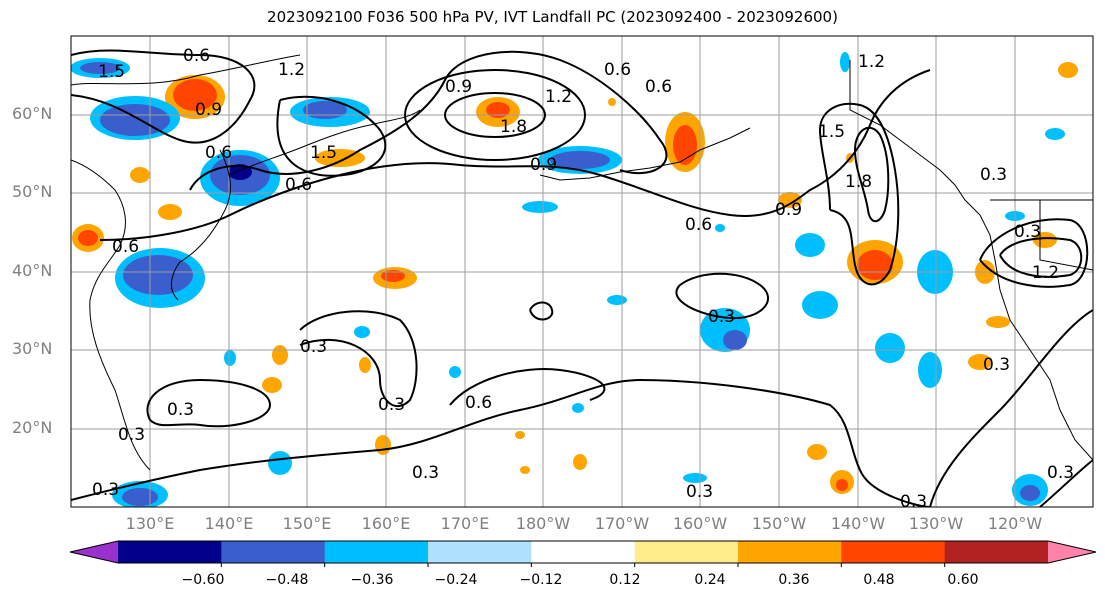 This screenshot has height=601, width=1105. Describe the element at coordinates (879, 580) in the screenshot. I see `colorbar-tick-label: 0.48` at that location.